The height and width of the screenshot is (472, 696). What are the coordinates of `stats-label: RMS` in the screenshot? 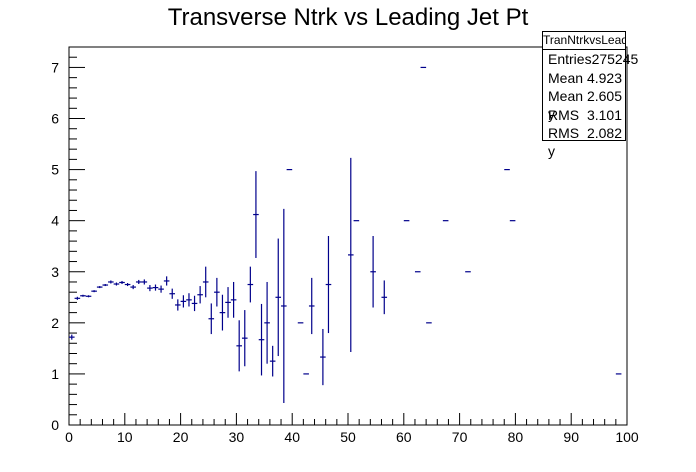 It's located at (564, 114).